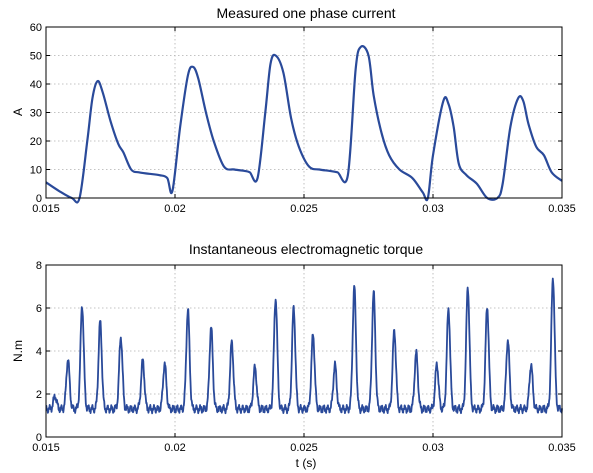 Image resolution: width=593 pixels, height=473 pixels. What do you see at coordinates (36, 28) in the screenshot?
I see `y-tick-label: 60` at bounding box center [36, 28].